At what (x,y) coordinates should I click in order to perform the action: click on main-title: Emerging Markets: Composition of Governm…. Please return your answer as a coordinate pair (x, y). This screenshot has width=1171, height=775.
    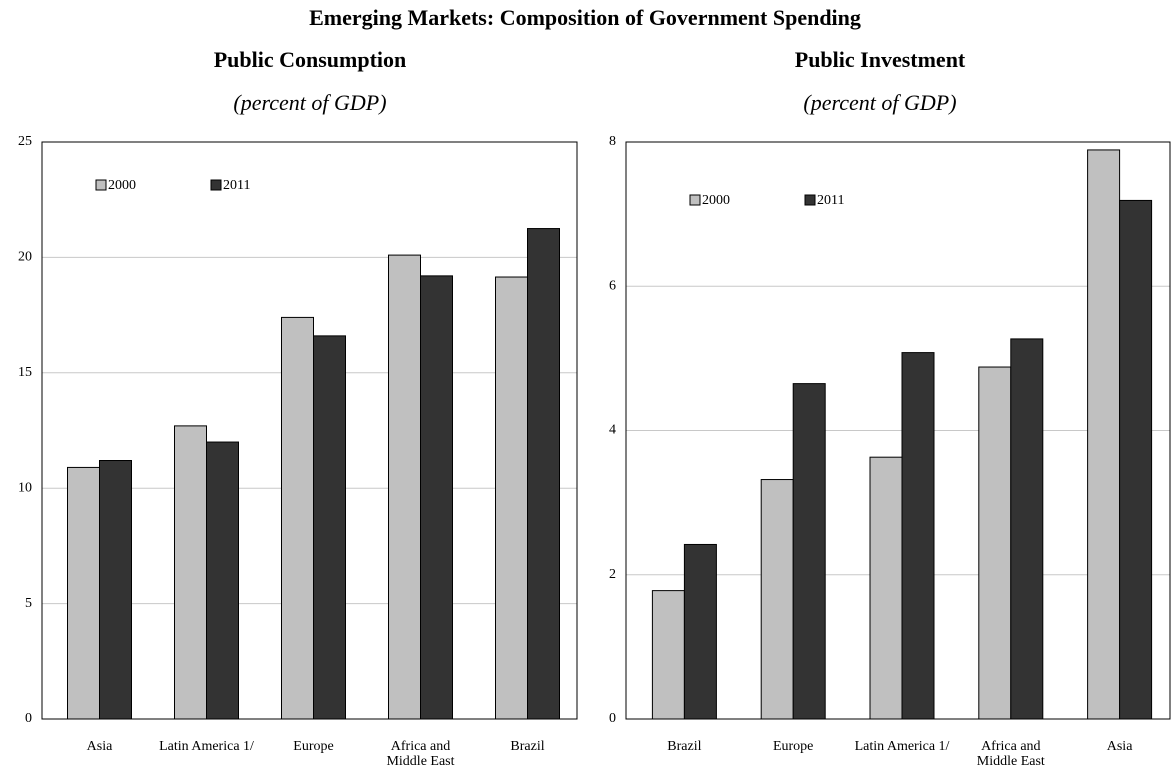
    Looking at the image, I should click on (585, 17).